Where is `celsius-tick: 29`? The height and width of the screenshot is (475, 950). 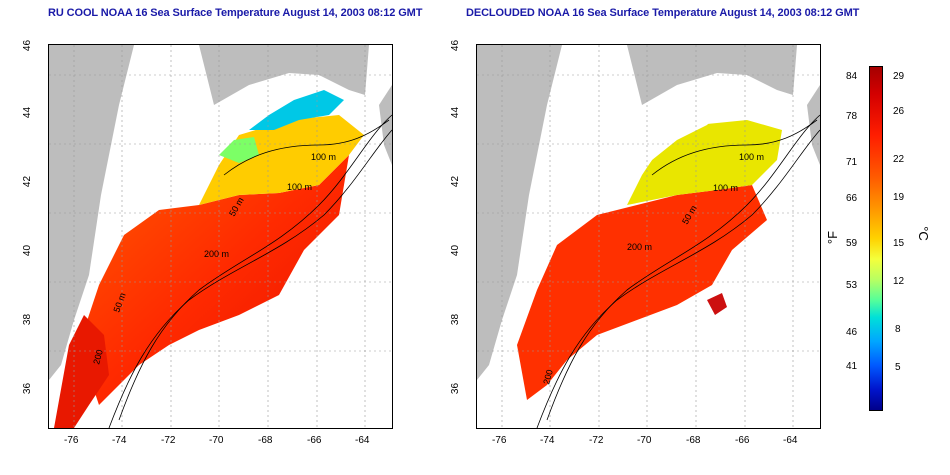
celsius-tick: 29 is located at coordinates (899, 76).